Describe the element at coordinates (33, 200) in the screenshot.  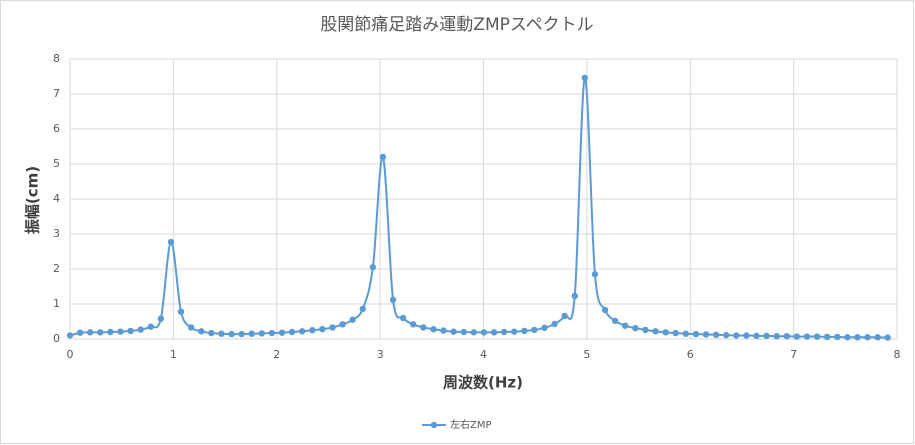
I see `y-axis-label: 振幅(cm)` at that location.